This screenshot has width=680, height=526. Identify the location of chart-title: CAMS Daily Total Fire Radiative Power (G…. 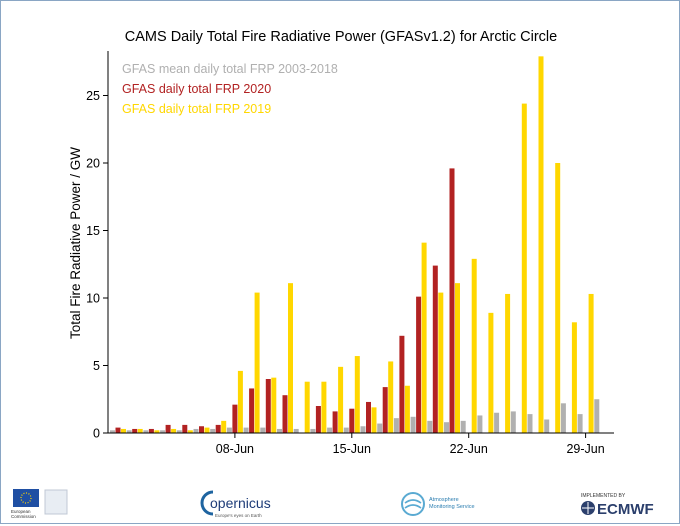
(341, 37).